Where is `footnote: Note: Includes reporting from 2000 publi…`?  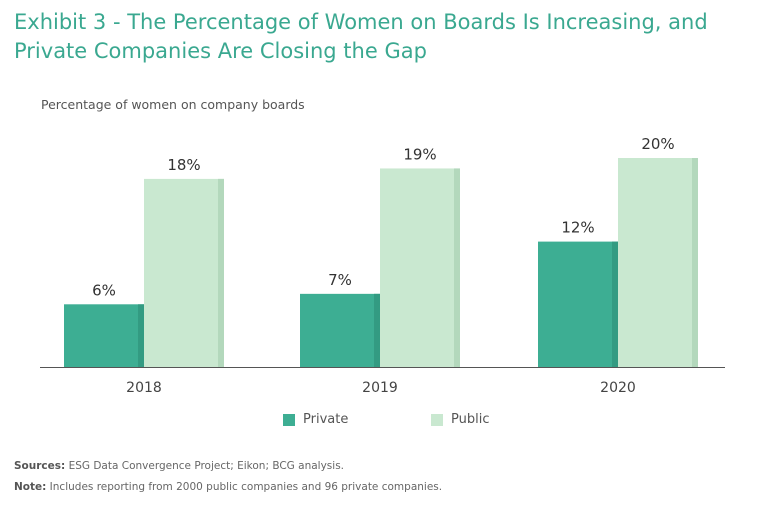
footnote: Note: Includes reporting from 2000 publi… is located at coordinates (228, 487).